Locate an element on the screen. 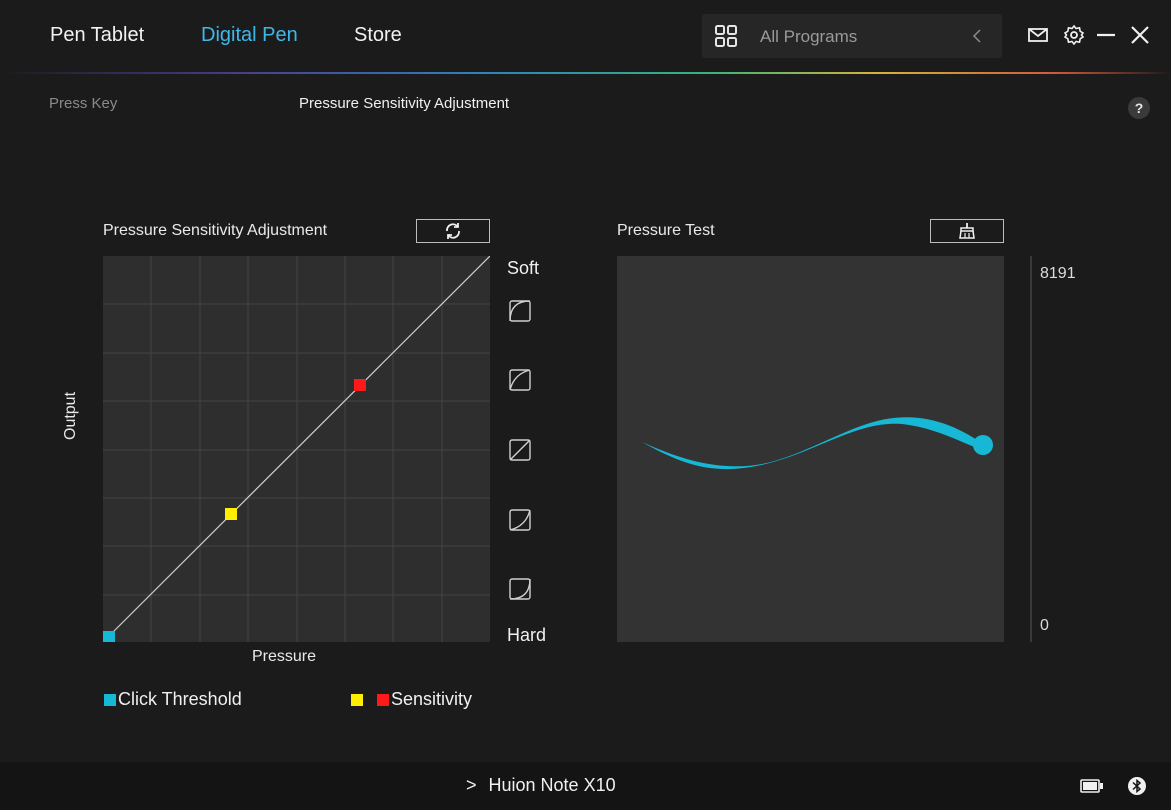 The image size is (1171, 810). tab-pen-tablet: Pen Tablet is located at coordinates (97, 35).